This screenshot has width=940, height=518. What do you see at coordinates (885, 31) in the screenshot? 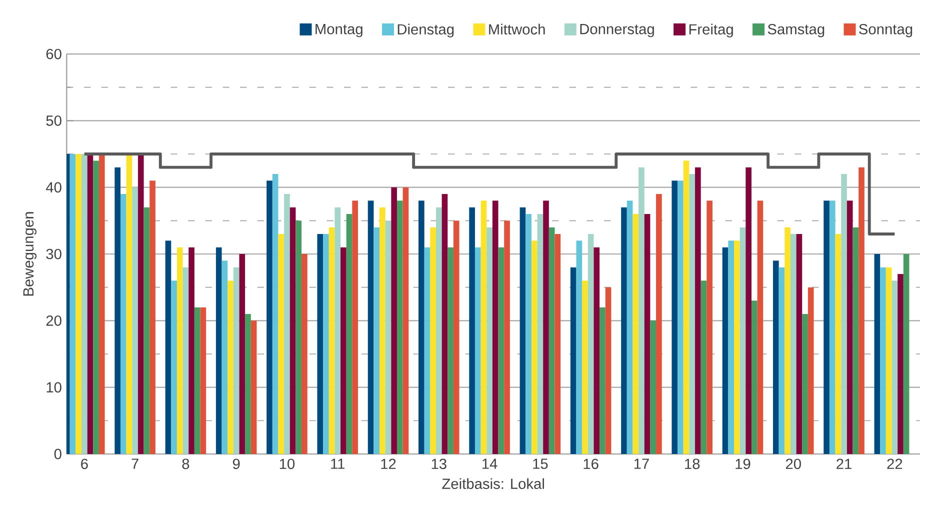
I see `legend-label: Sonntag` at bounding box center [885, 31].